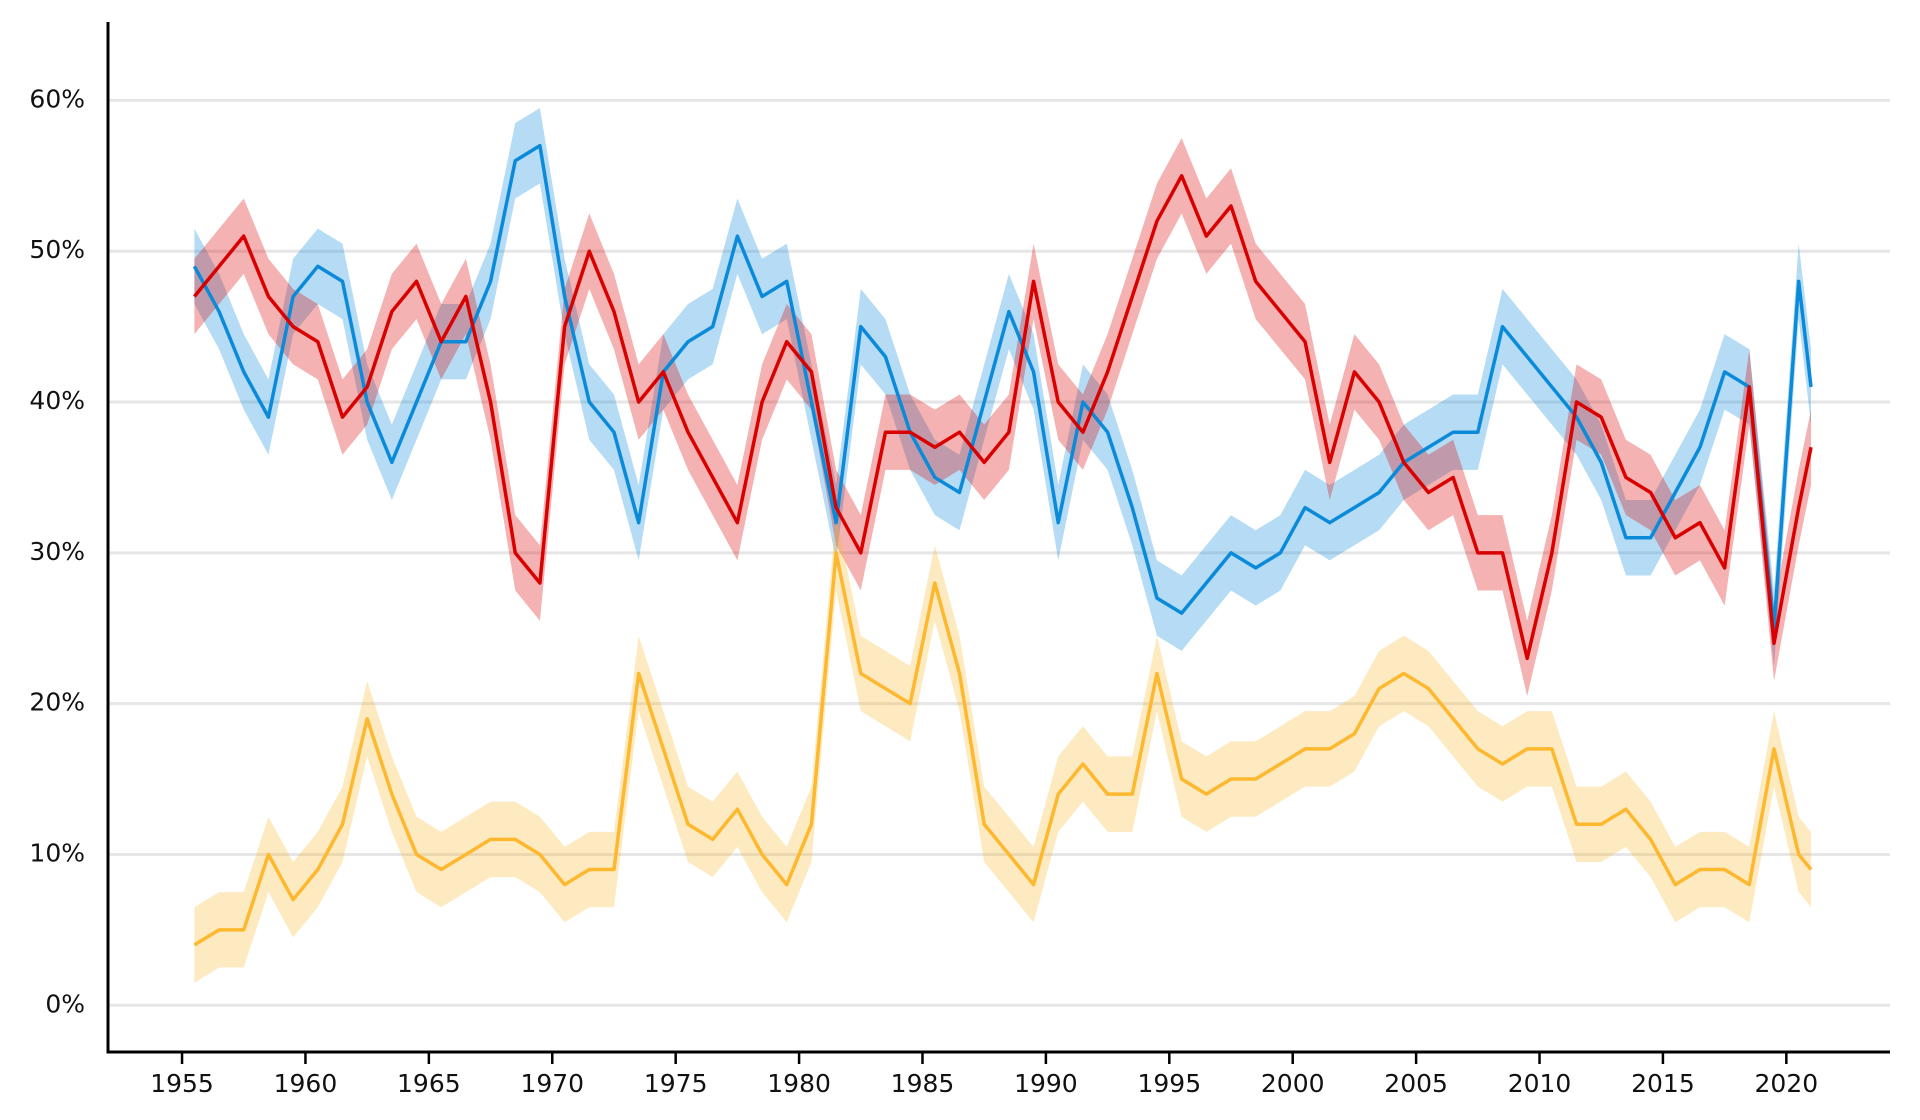 The image size is (1920, 1120). I want to click on x-tick-label: 1965, so click(429, 1083).